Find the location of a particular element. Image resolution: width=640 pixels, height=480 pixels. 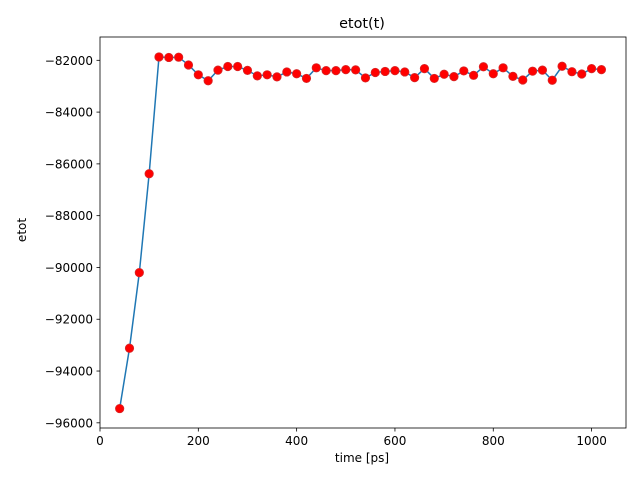

y-tick-label: −86000 is located at coordinates (69, 164).